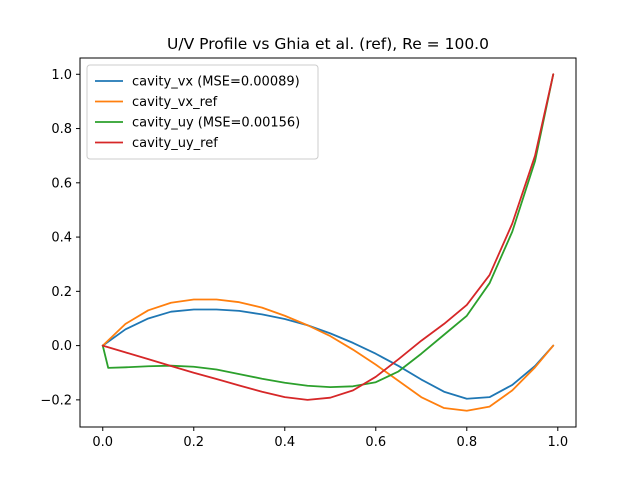 The width and height of the screenshot is (640, 480). Describe the element at coordinates (175, 143) in the screenshot. I see `legend-label: cavity_uy_ref` at that location.